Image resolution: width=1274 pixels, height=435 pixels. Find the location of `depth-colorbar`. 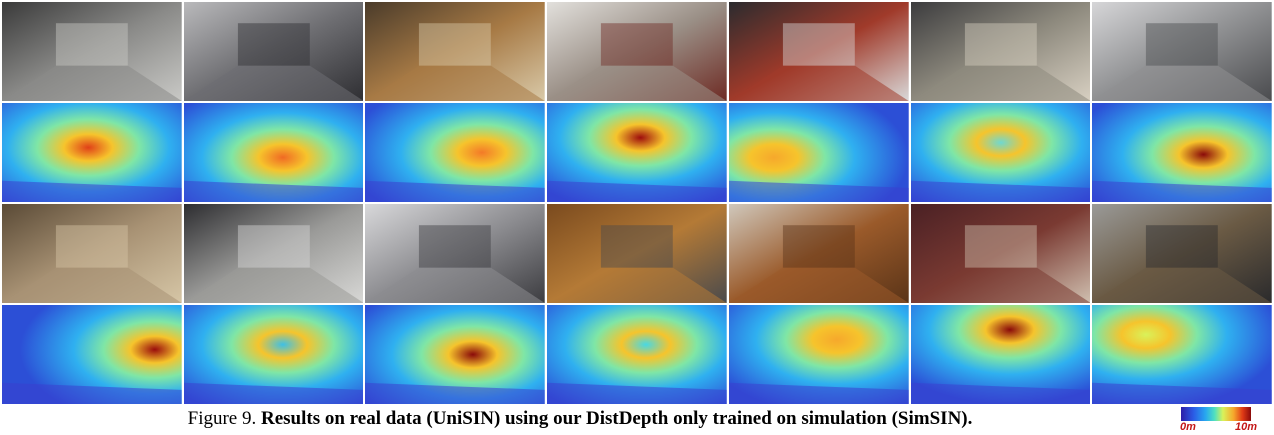

depth-colorbar is located at coordinates (1216, 414).